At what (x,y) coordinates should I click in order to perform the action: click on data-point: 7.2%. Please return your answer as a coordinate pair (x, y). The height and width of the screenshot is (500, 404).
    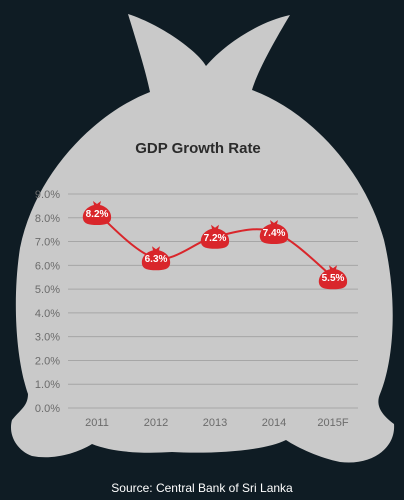
    Looking at the image, I should click on (215, 236).